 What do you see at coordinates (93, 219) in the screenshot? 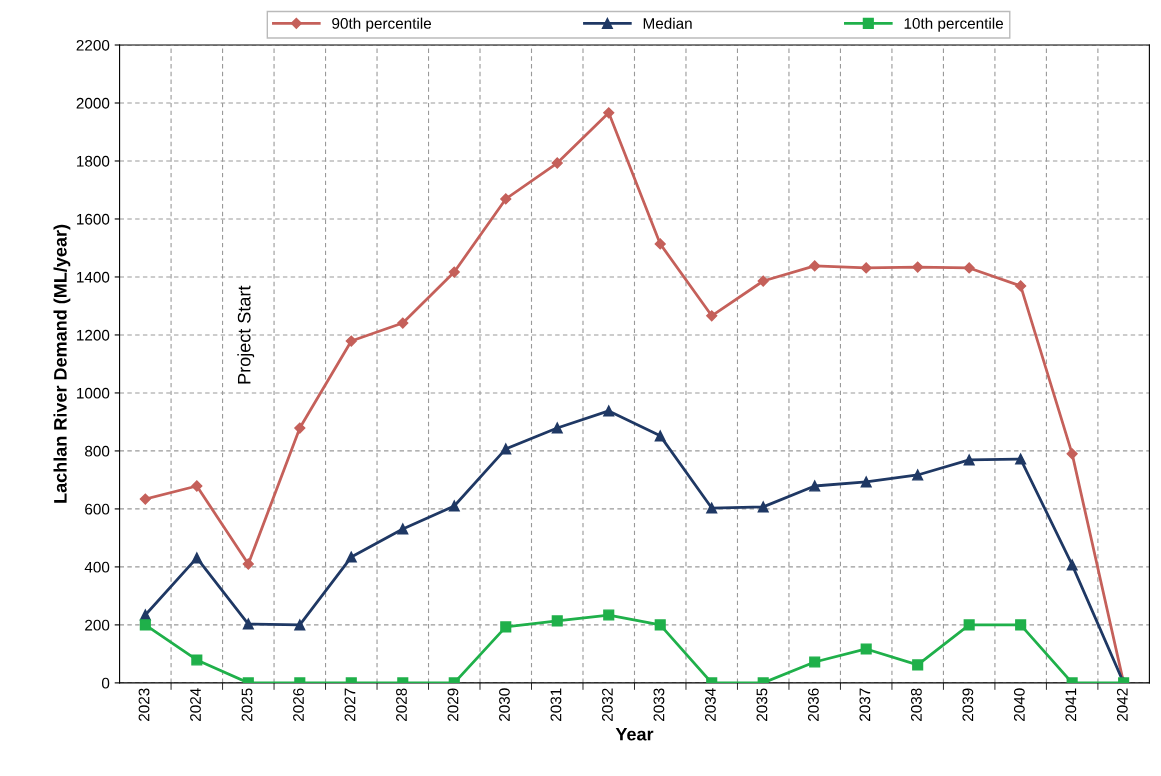
I see `y-tick-label: 1600` at bounding box center [93, 219].